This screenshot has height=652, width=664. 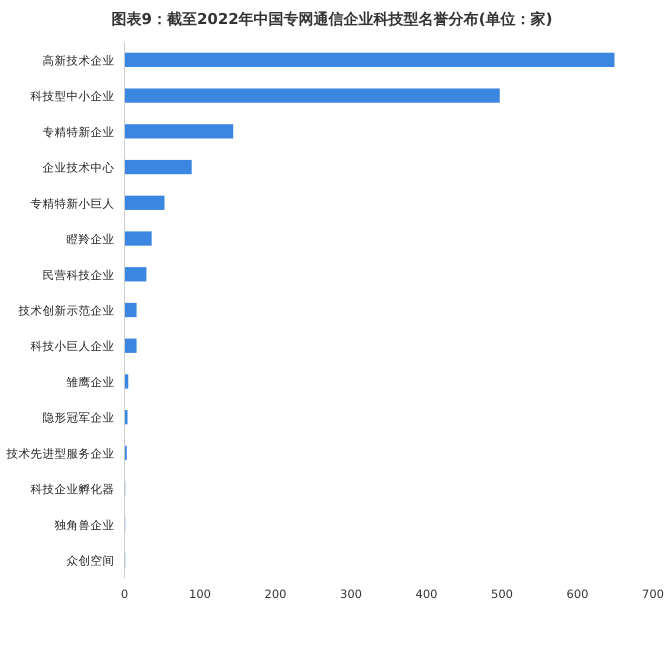 I want to click on y-tick-label: 隐形冠军企业, so click(x=78, y=417).